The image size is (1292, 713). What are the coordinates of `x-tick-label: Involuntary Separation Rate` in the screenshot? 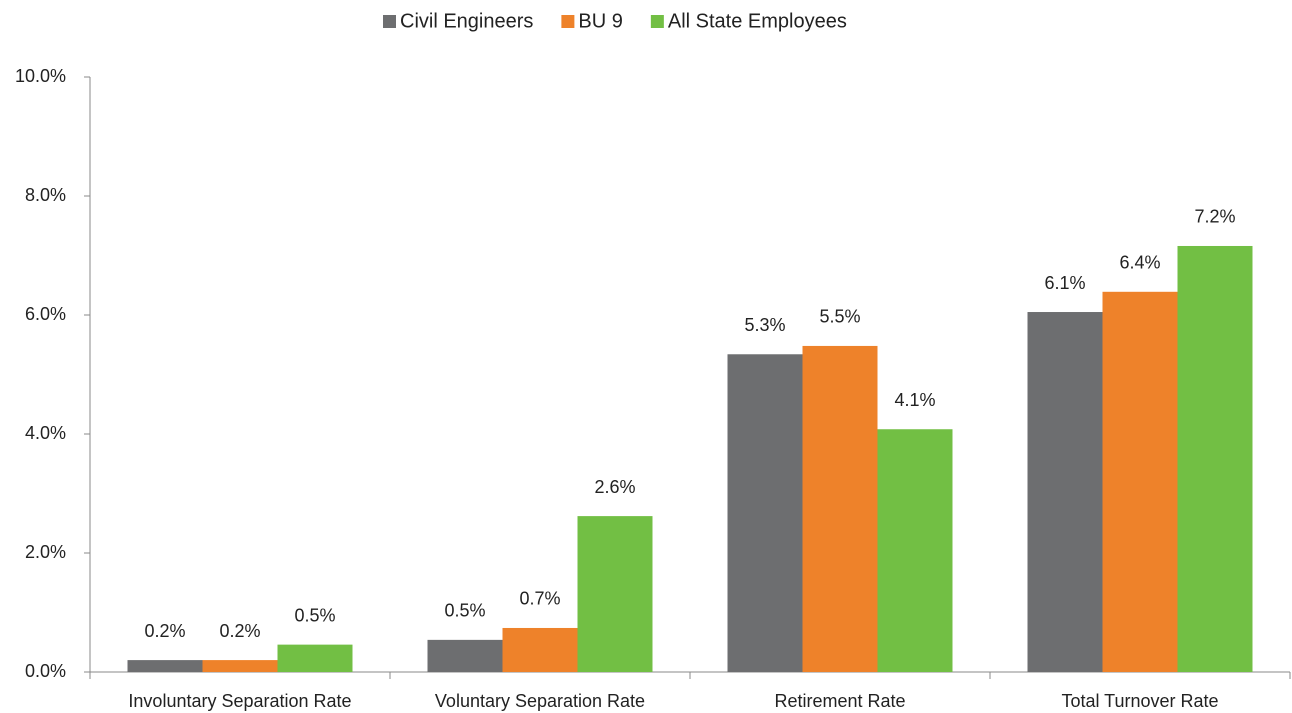 It's located at (239, 701).